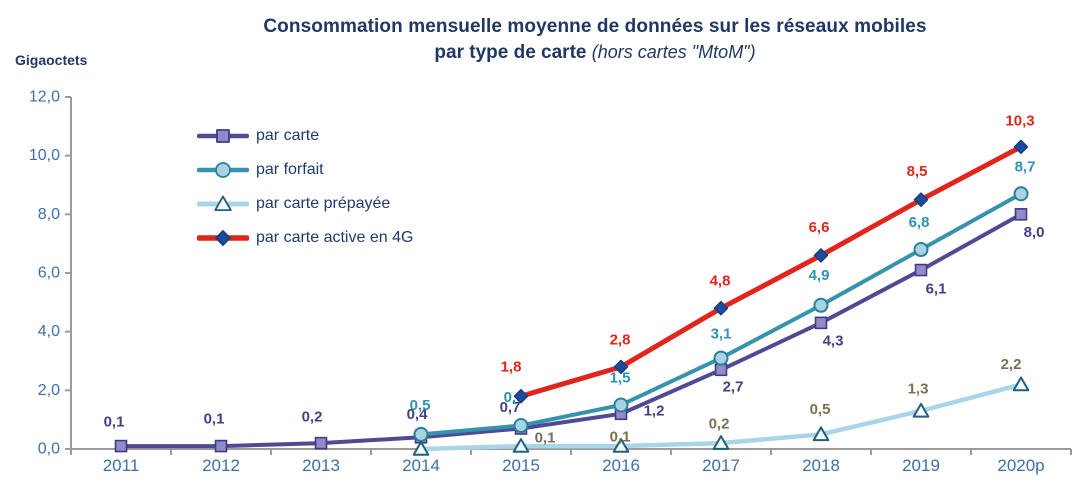  I want to click on data-label: 1,8, so click(511, 367).